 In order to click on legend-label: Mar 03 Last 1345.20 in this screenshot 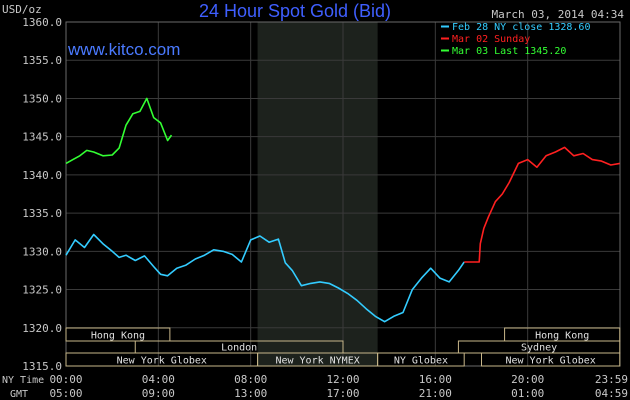, I will do `click(509, 51)`.